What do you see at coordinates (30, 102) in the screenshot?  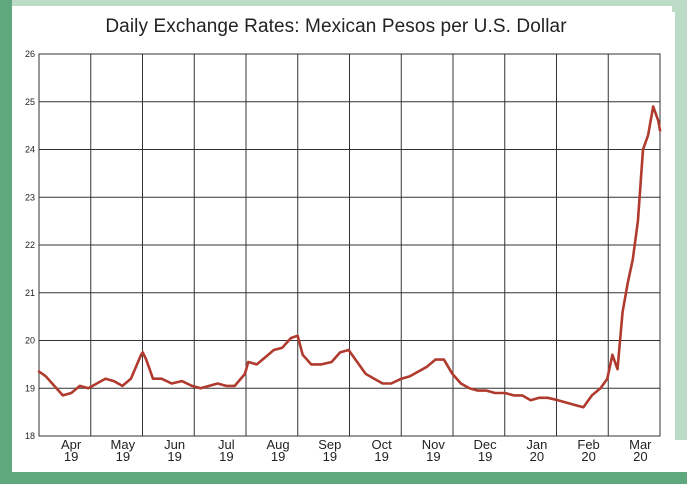 I see `y-tick-label: 25` at bounding box center [30, 102].